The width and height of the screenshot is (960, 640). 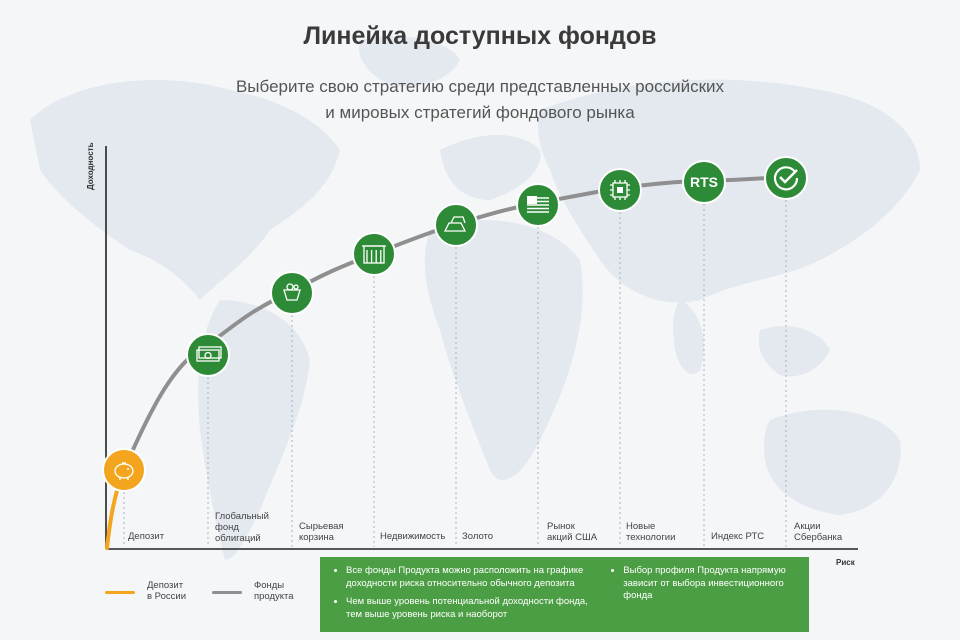 What do you see at coordinates (242, 527) in the screenshot?
I see `category-label: Глобальный фонд облигаций` at bounding box center [242, 527].